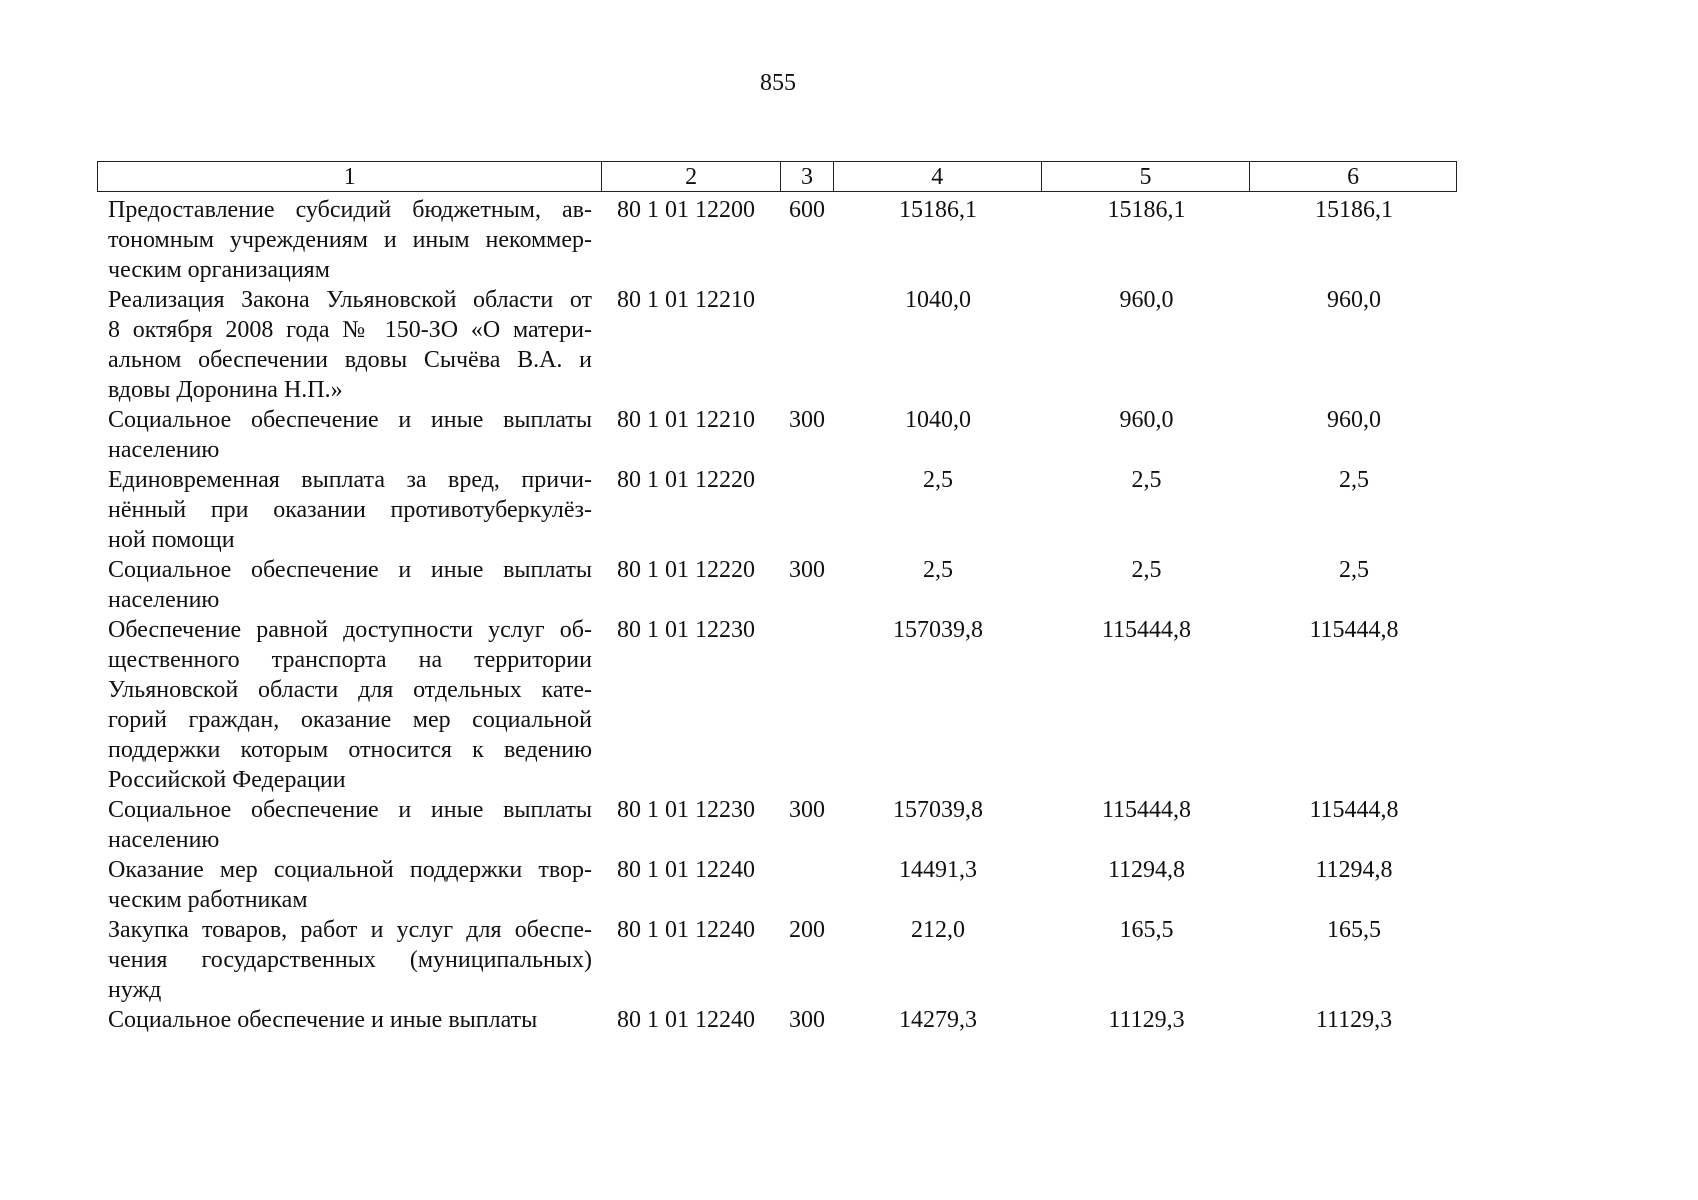 This screenshot has width=1698, height=1200. What do you see at coordinates (227, 780) in the screenshot?
I see `description-line: Российской Федерации` at bounding box center [227, 780].